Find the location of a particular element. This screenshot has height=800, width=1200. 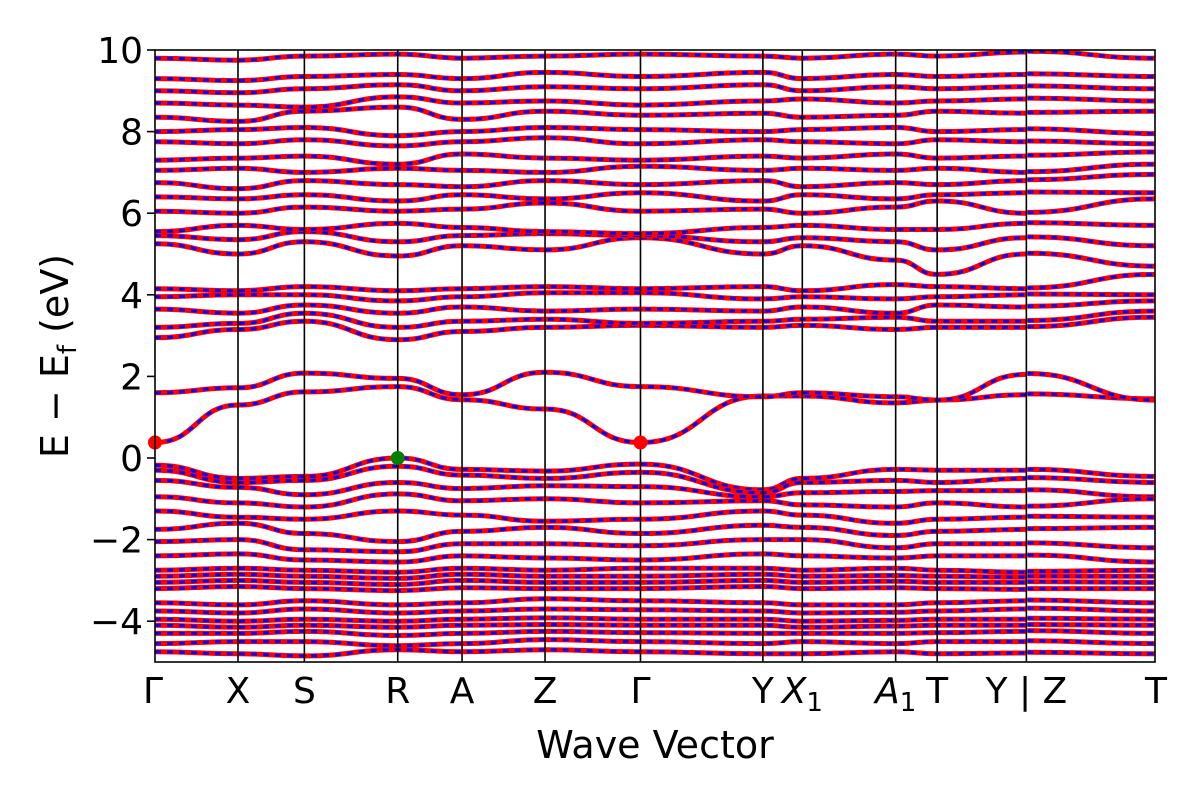

kpoint-label: Z is located at coordinates (545, 691).